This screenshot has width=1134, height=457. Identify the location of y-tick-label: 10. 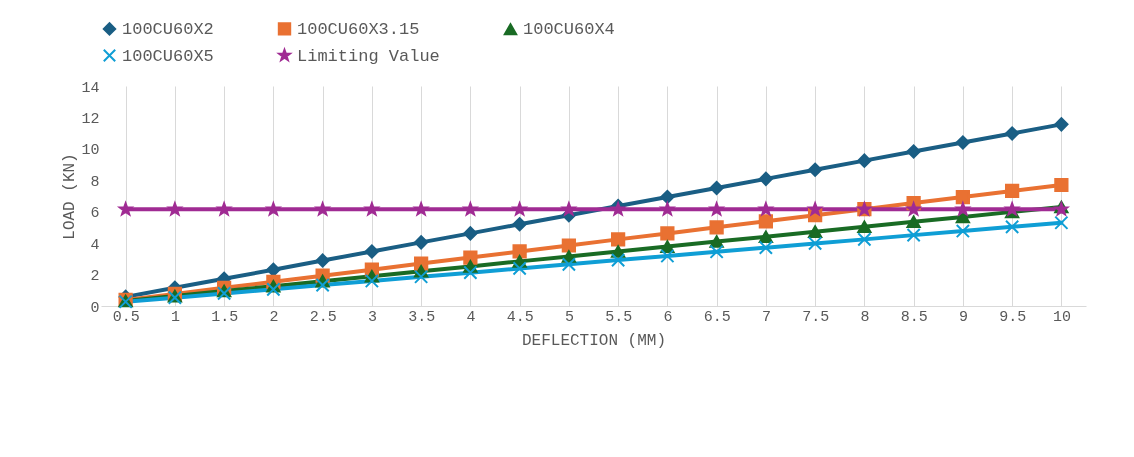
(90, 151).